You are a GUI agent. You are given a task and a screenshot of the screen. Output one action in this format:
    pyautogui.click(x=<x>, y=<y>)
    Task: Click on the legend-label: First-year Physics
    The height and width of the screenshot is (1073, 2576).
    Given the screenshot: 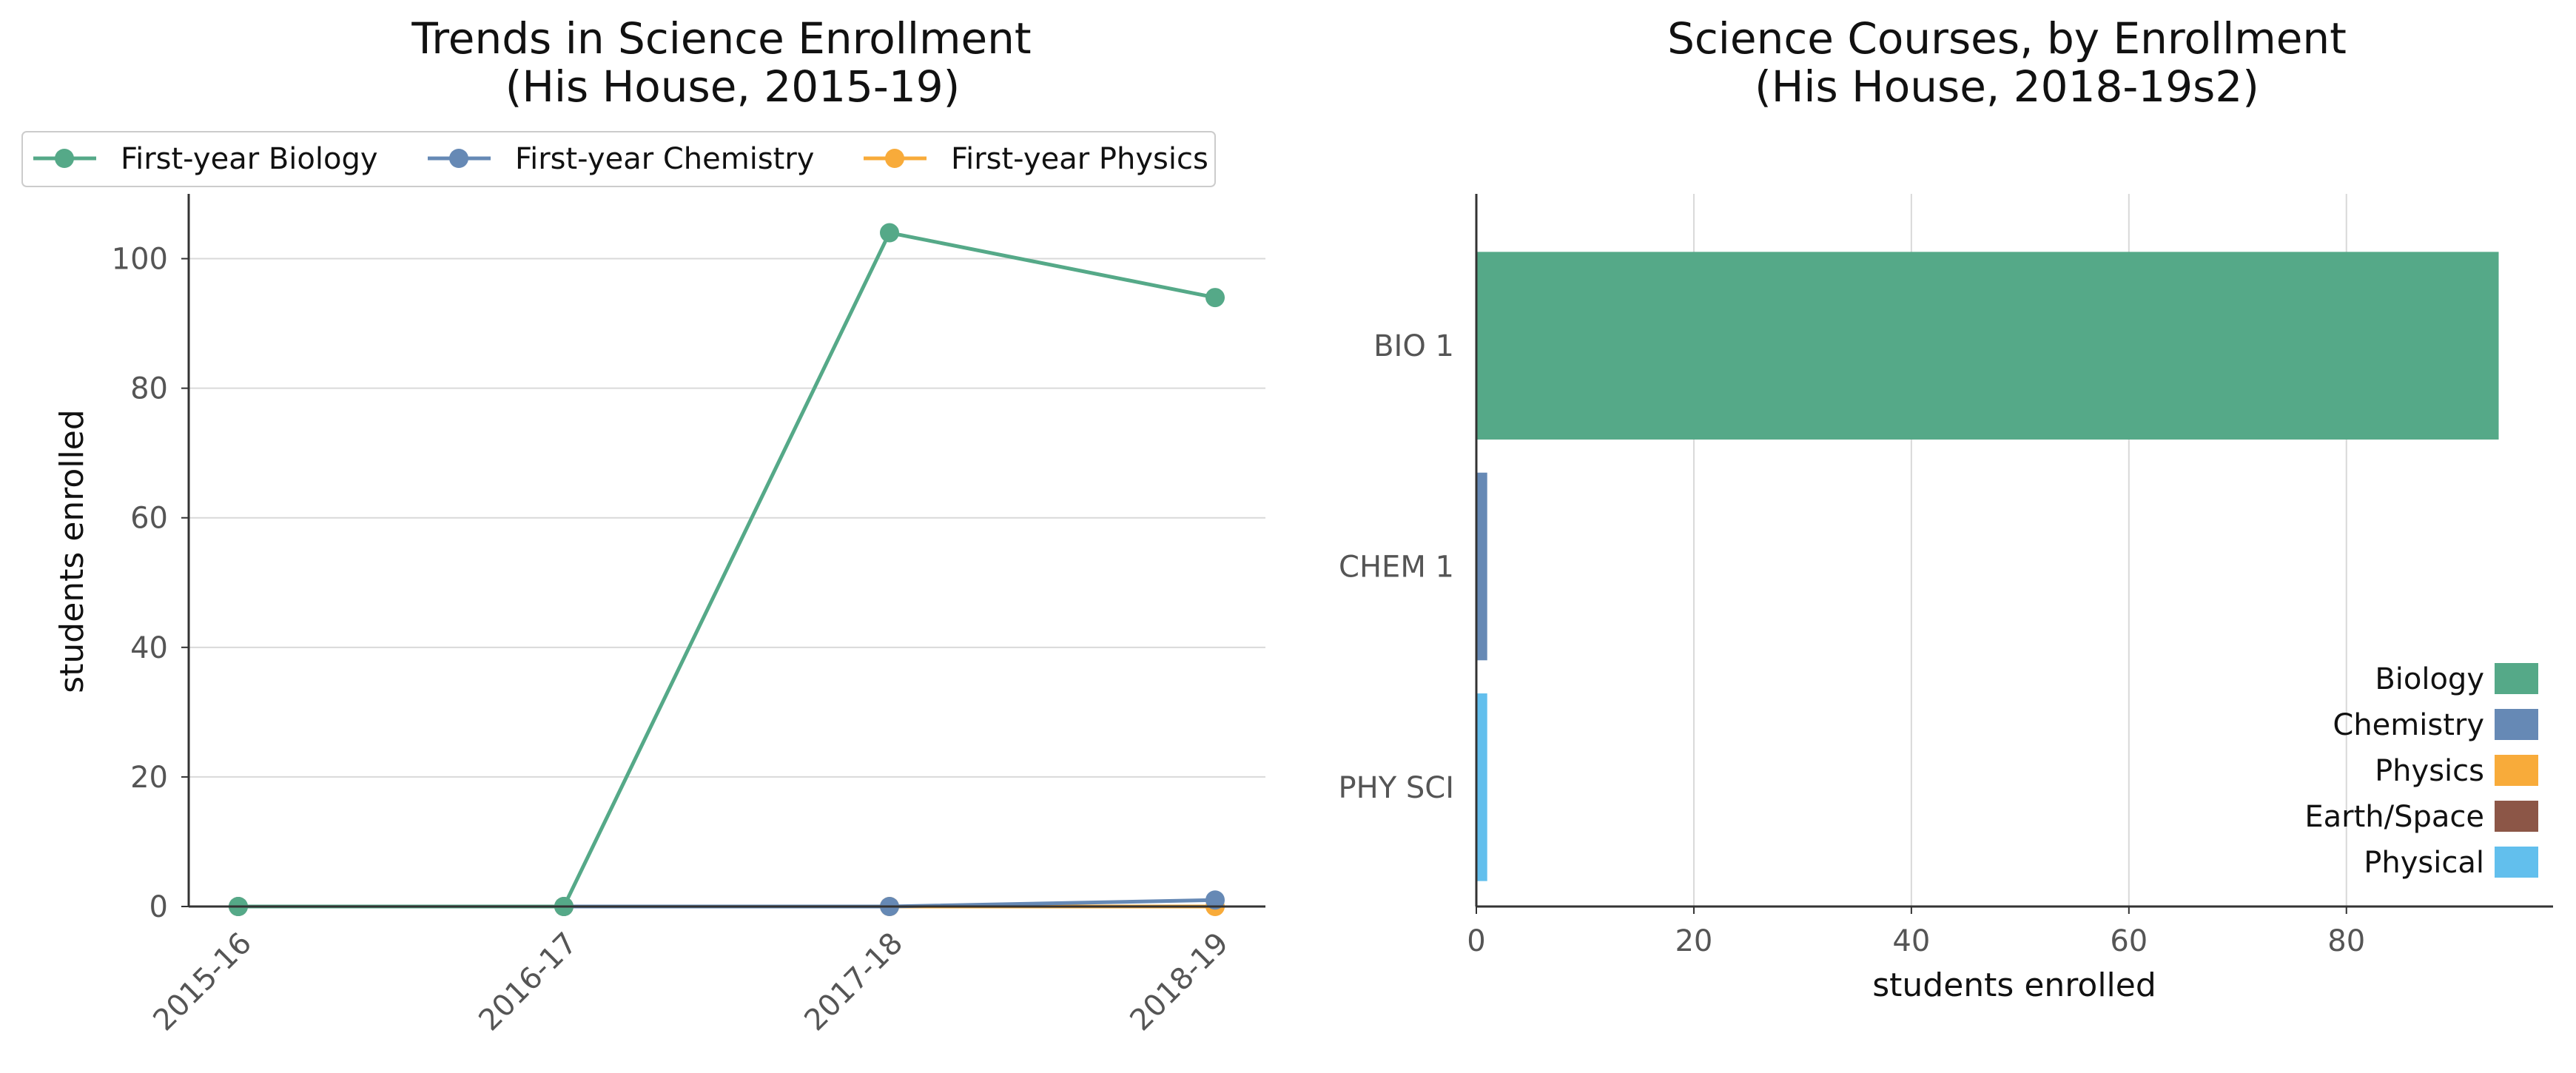 What is the action you would take?
    pyautogui.click(x=1079, y=159)
    